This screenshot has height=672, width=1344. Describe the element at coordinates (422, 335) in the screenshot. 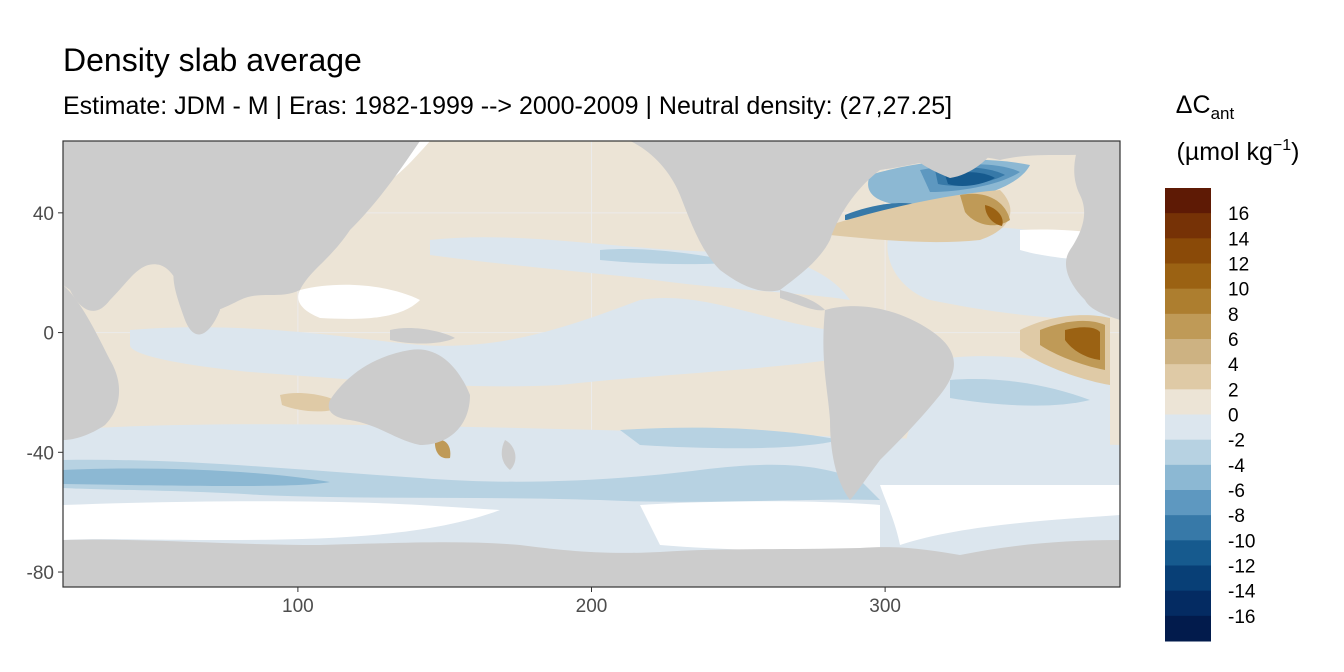

I see `land-new-guinea` at that location.